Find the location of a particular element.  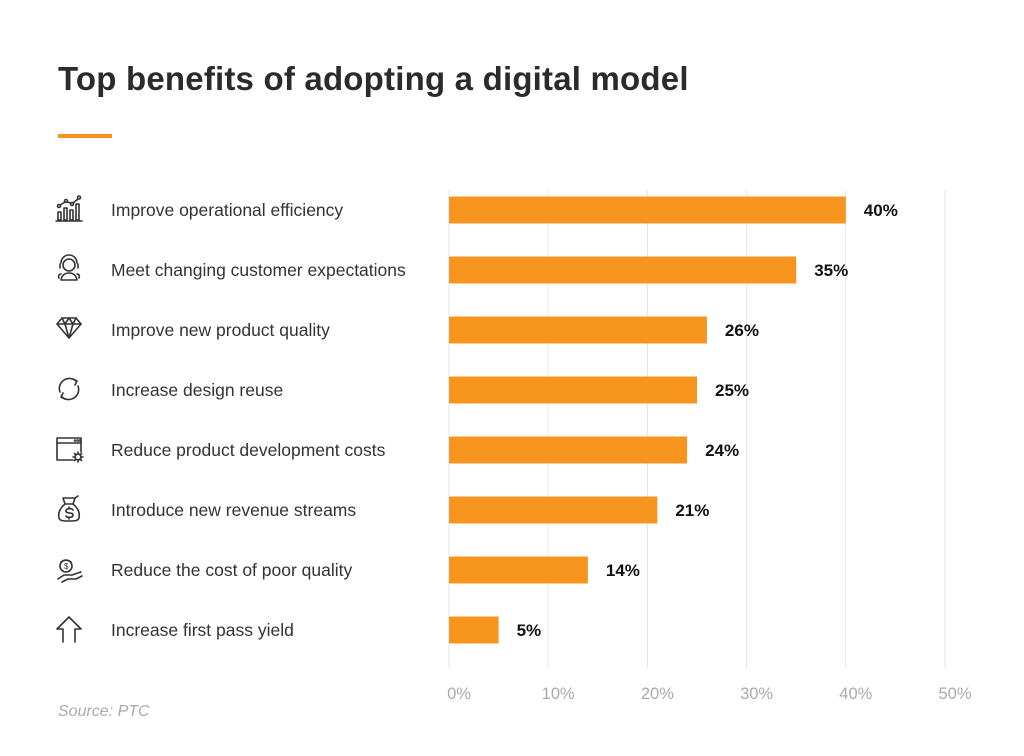

diamond-icon is located at coordinates (69, 328).